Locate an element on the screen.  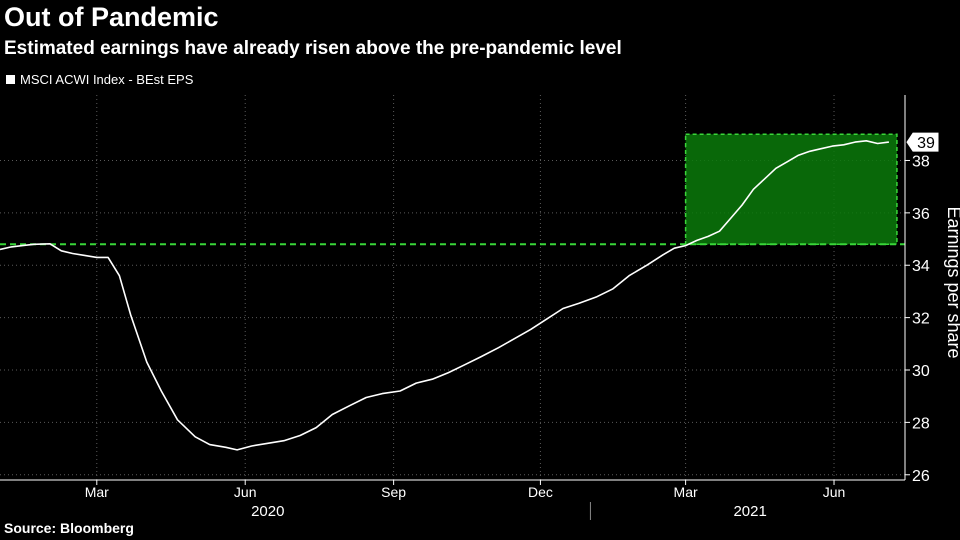
y-tick-label: 34 is located at coordinates (921, 266).